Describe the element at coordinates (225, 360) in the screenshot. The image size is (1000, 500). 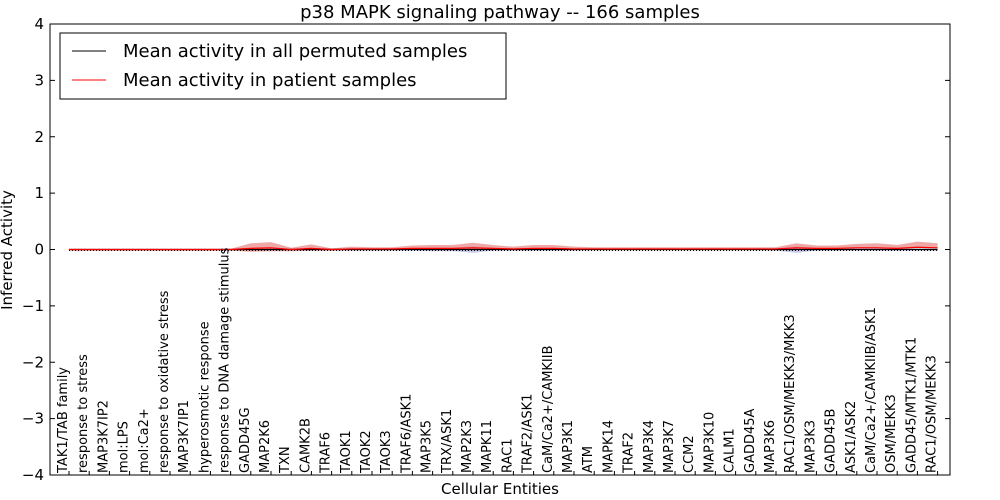
I see `x-category-label: response to DNA damage stimulus` at that location.